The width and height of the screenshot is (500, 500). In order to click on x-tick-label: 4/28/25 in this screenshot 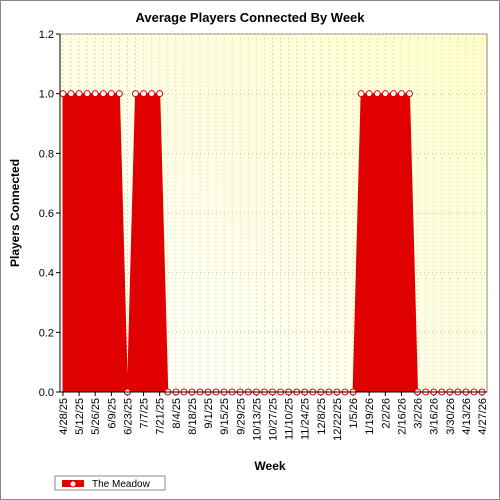, I will do `click(64, 416)`.